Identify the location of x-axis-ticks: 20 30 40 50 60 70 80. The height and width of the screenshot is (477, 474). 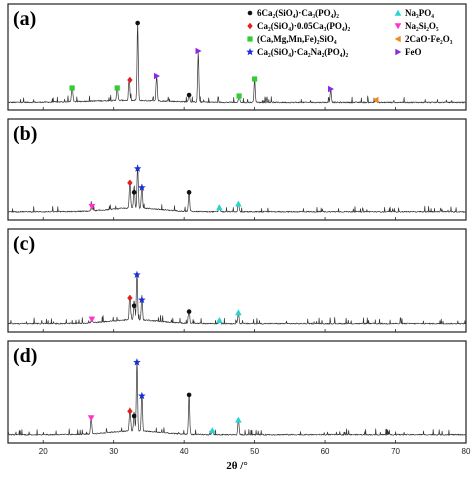
(255, 451).